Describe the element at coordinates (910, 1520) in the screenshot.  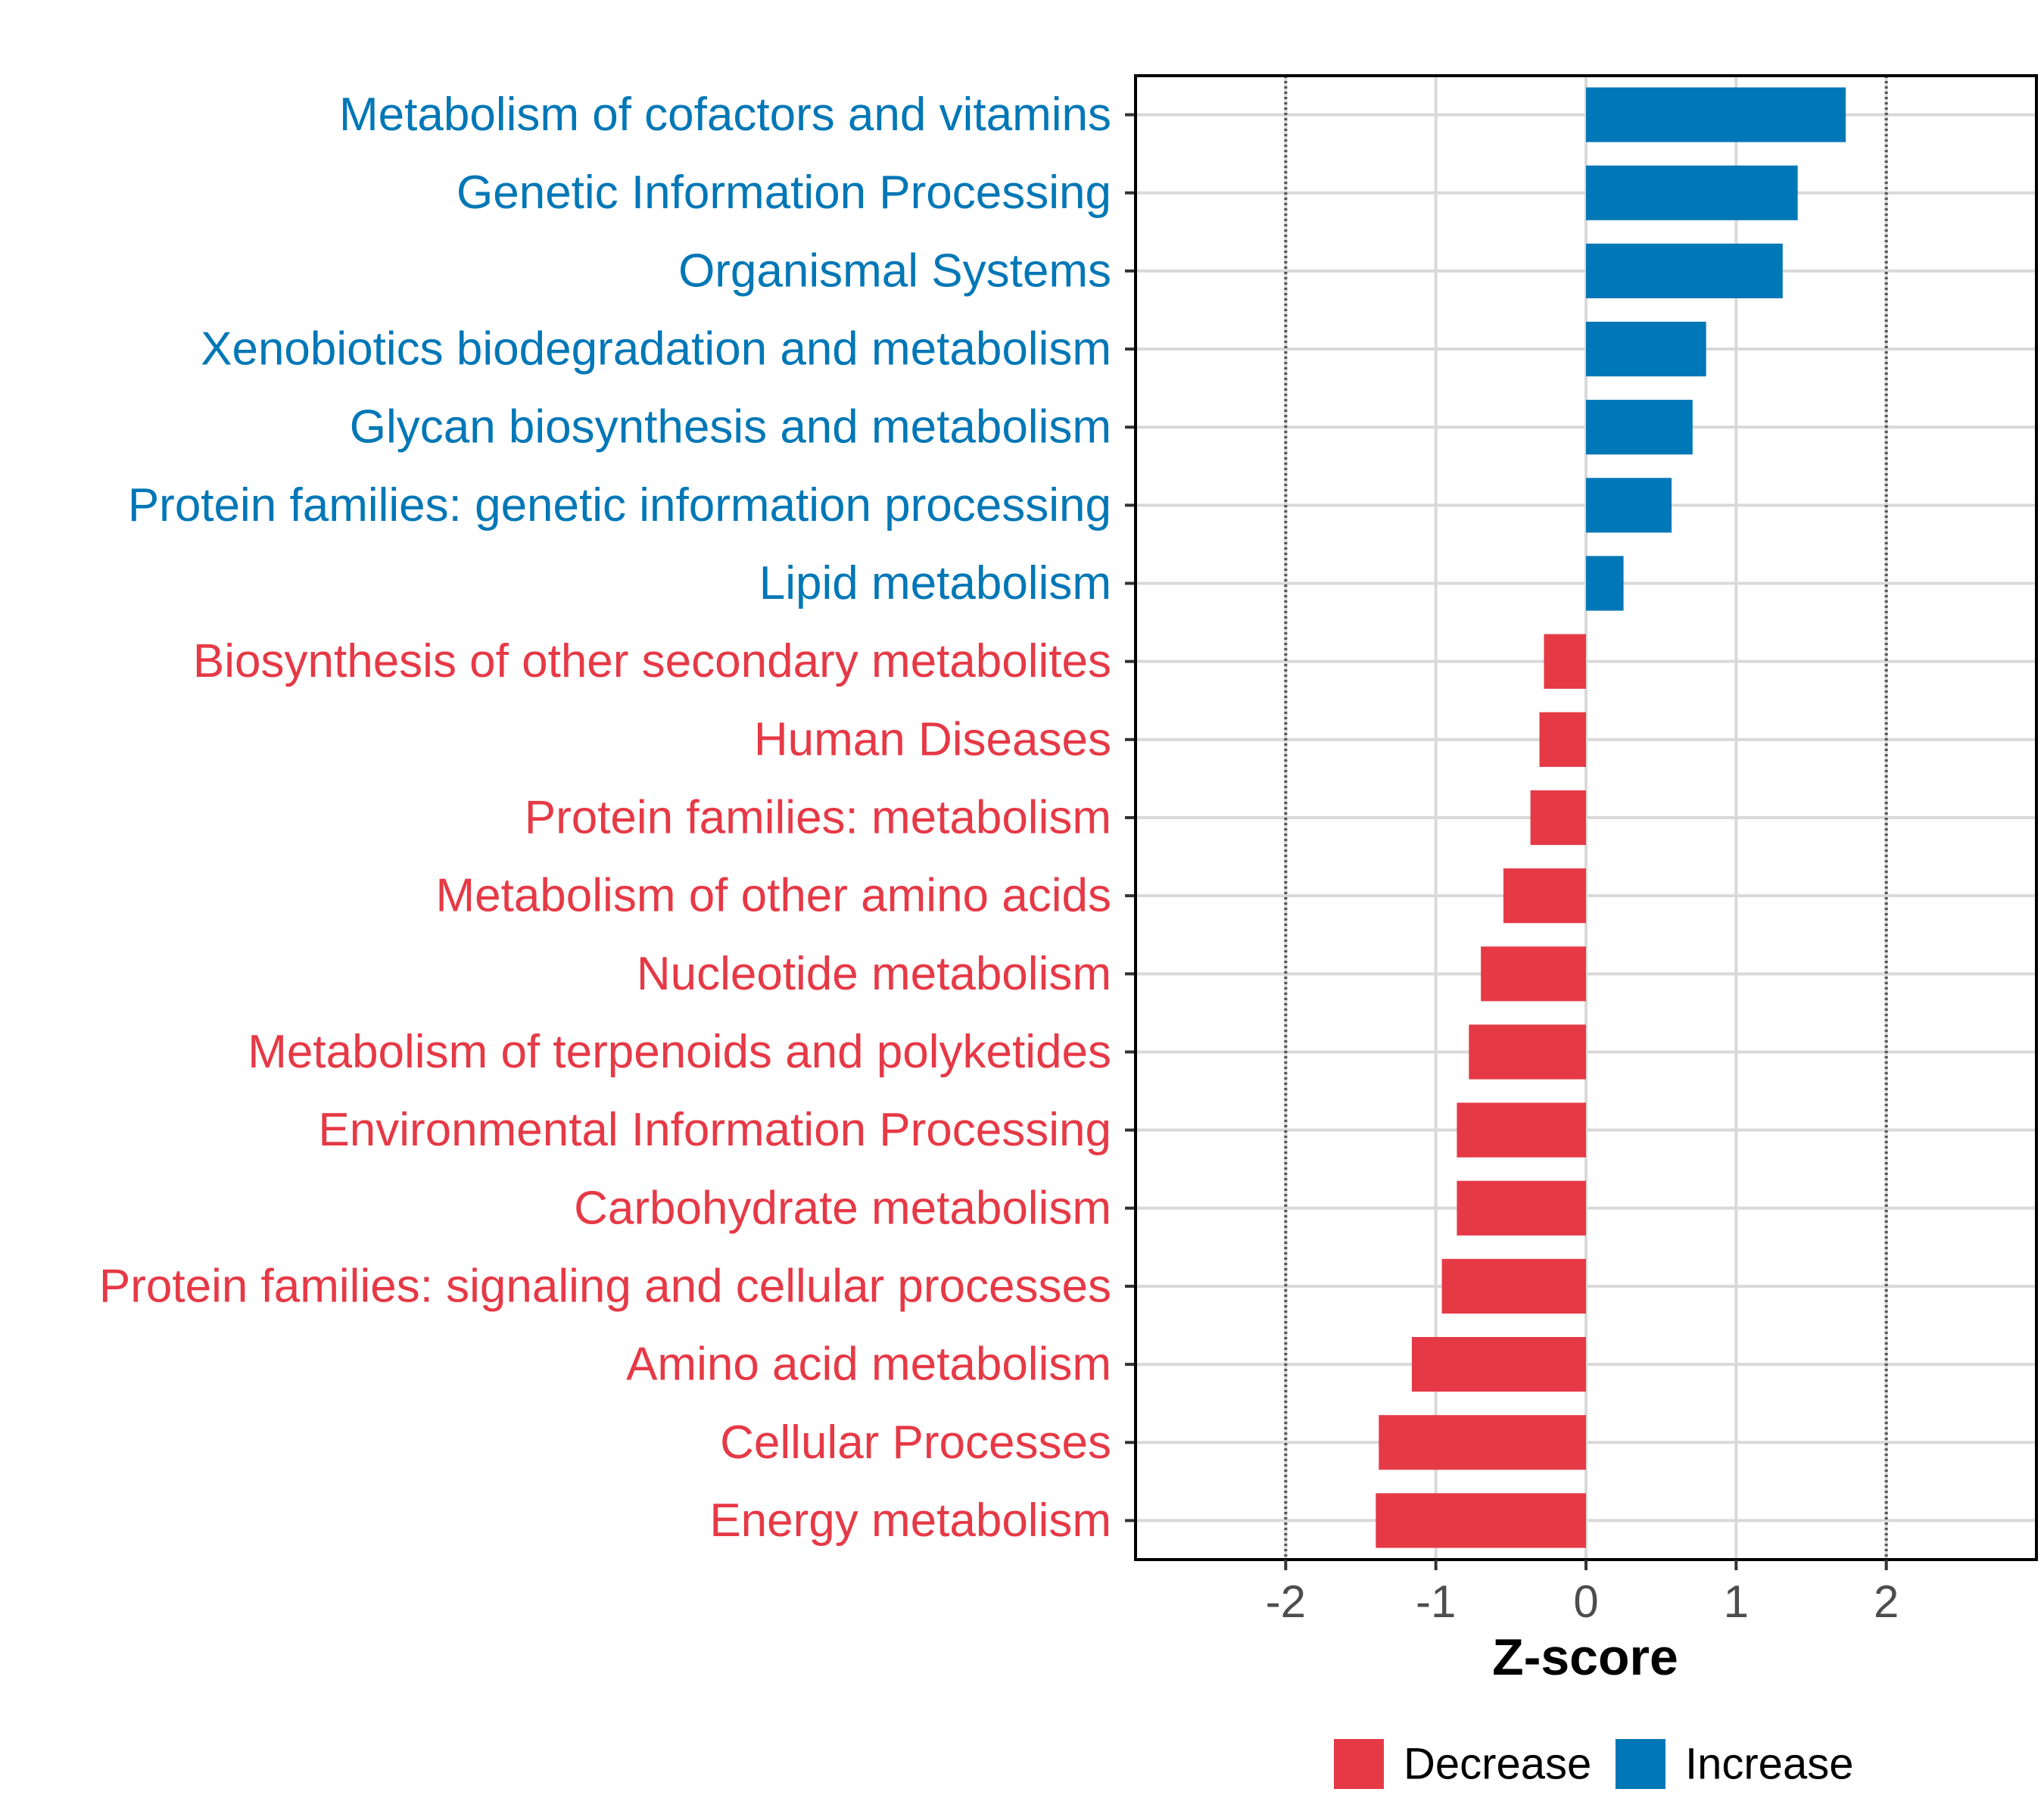
I see `category-label: Energy metabolism` at that location.